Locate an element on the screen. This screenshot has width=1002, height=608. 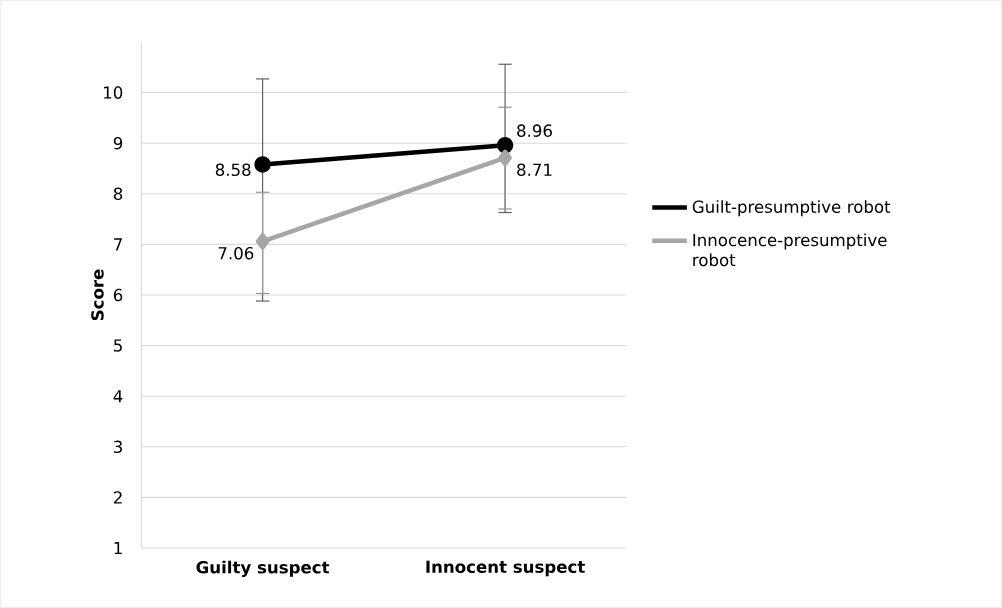
data-label: 8.71 is located at coordinates (534, 170).